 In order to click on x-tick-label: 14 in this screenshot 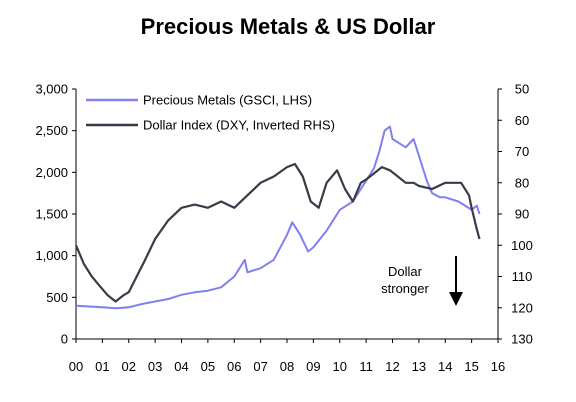, I will do `click(445, 366)`.